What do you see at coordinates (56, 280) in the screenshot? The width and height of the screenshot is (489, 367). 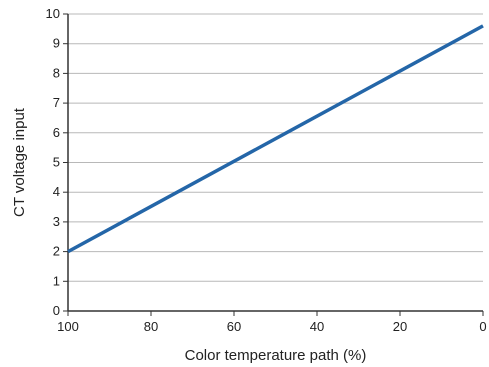 I see `y-tick-label: 1` at bounding box center [56, 280].